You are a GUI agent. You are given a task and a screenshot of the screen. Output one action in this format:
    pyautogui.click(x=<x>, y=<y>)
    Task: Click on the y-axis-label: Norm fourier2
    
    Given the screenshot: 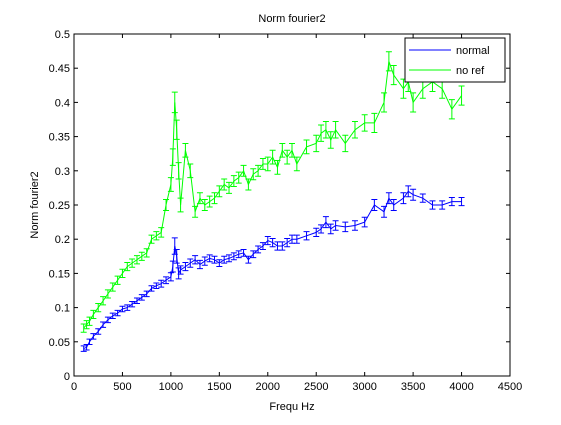 What is the action you would take?
    pyautogui.click(x=35, y=204)
    